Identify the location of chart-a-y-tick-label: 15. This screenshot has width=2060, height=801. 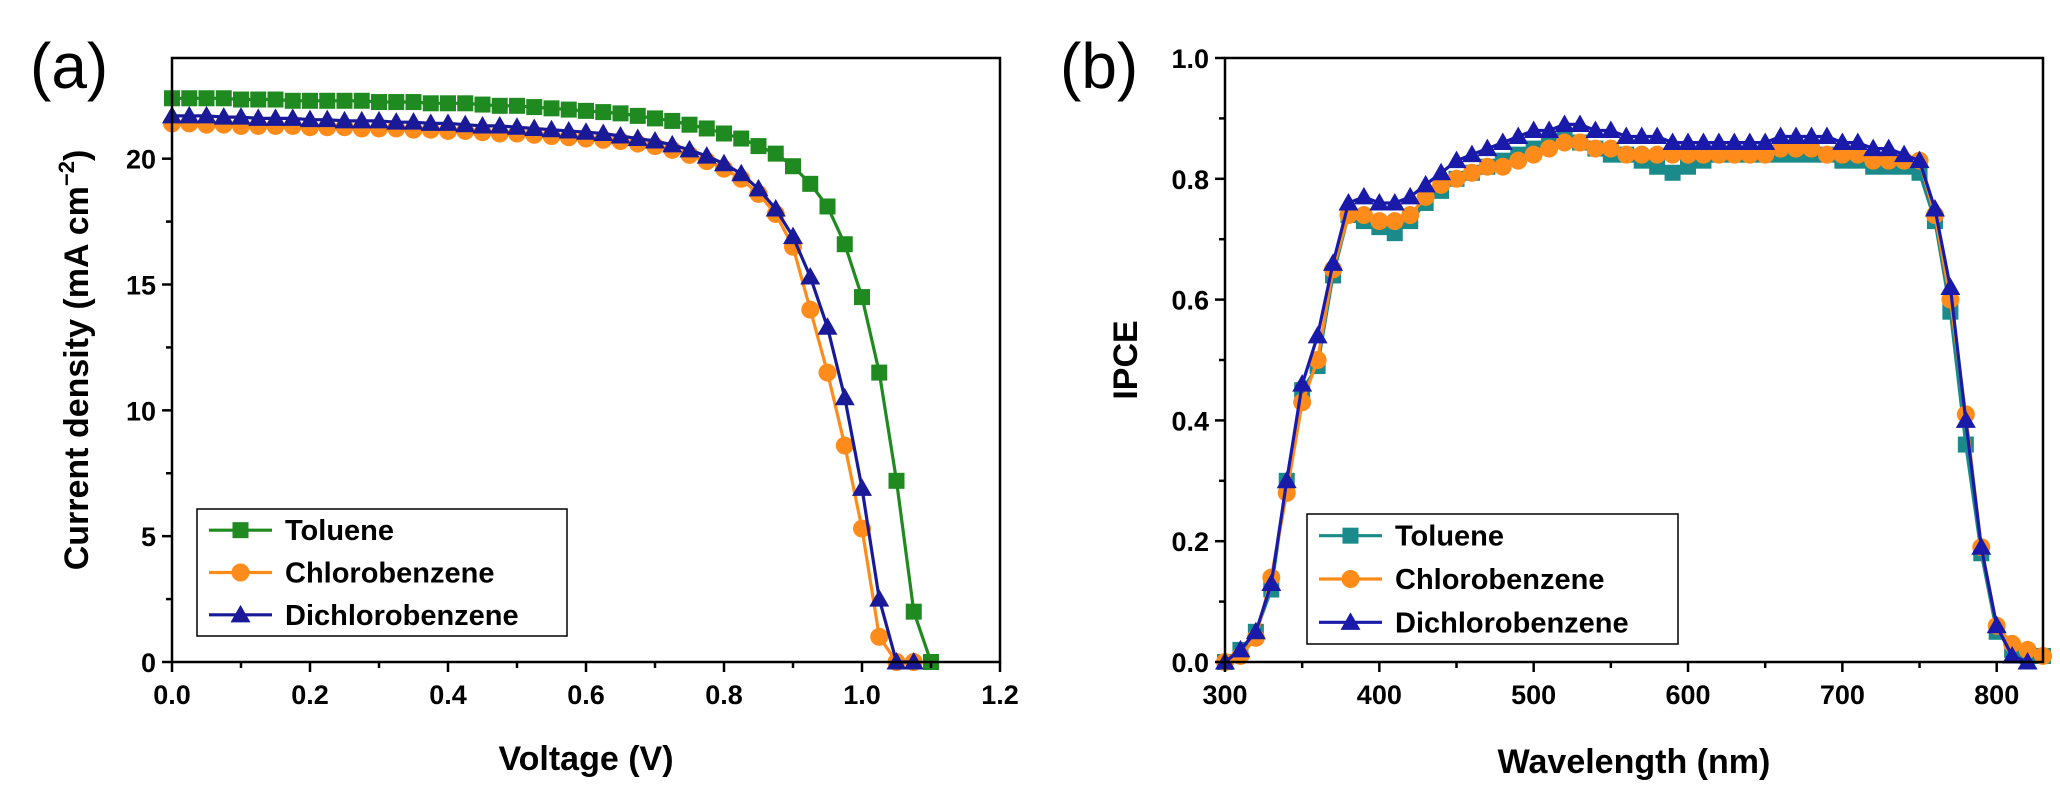
(141, 286).